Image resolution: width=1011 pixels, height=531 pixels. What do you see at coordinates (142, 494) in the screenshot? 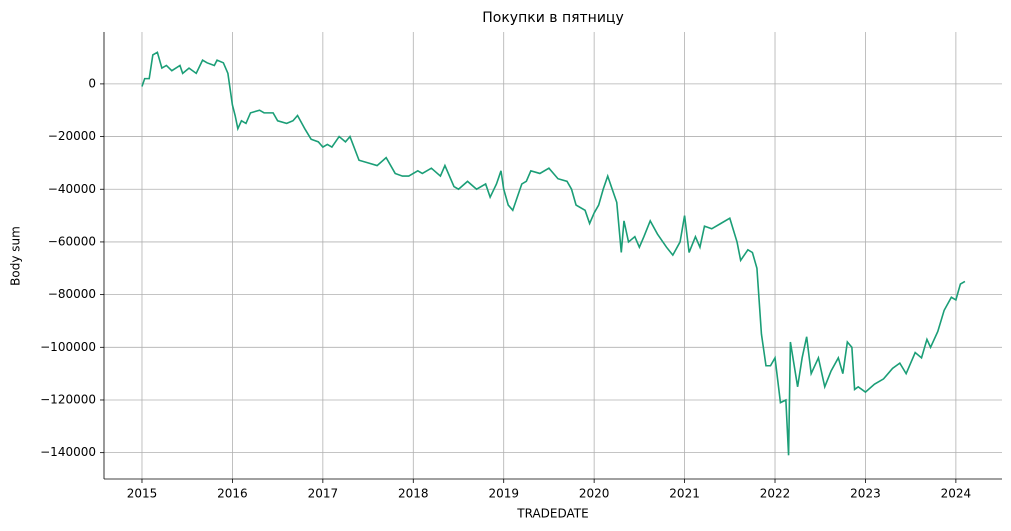
I see `x-tick-label: 2015` at bounding box center [142, 494].